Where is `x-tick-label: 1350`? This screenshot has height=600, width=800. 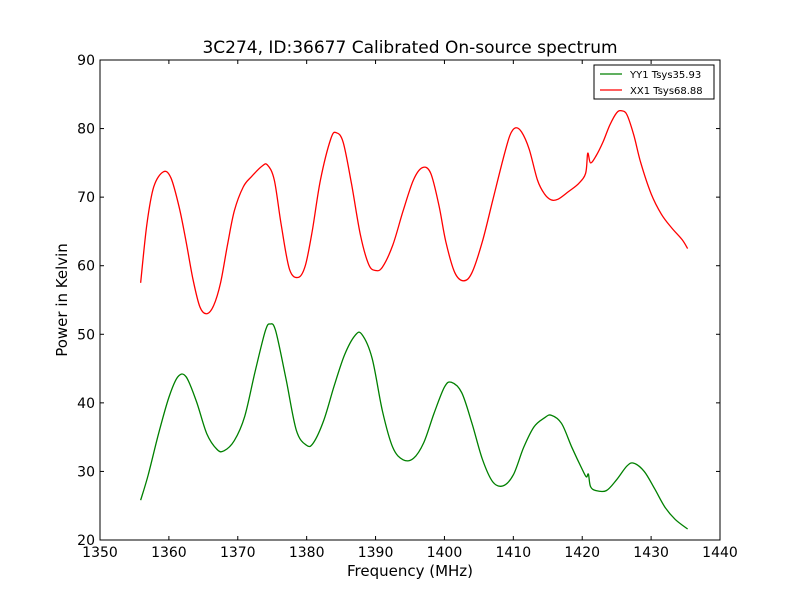 x-tick-label: 1350 is located at coordinates (100, 553).